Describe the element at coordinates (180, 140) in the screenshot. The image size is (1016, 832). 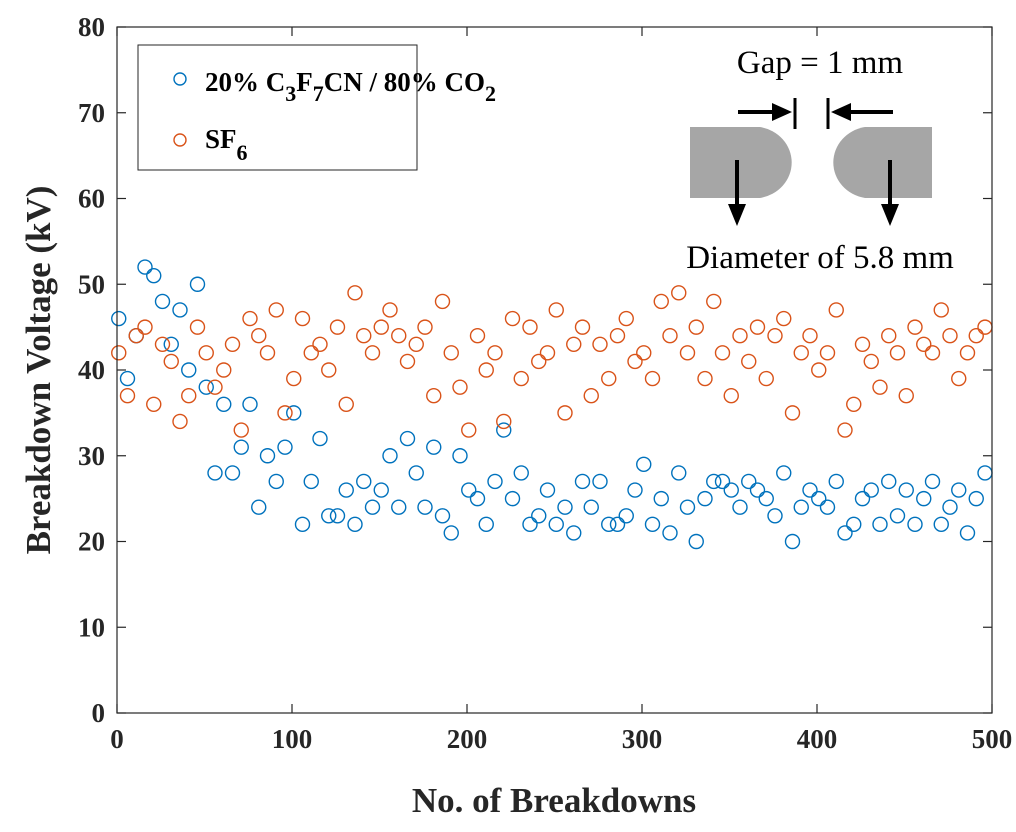
I see `legend-marker-sf6` at that location.